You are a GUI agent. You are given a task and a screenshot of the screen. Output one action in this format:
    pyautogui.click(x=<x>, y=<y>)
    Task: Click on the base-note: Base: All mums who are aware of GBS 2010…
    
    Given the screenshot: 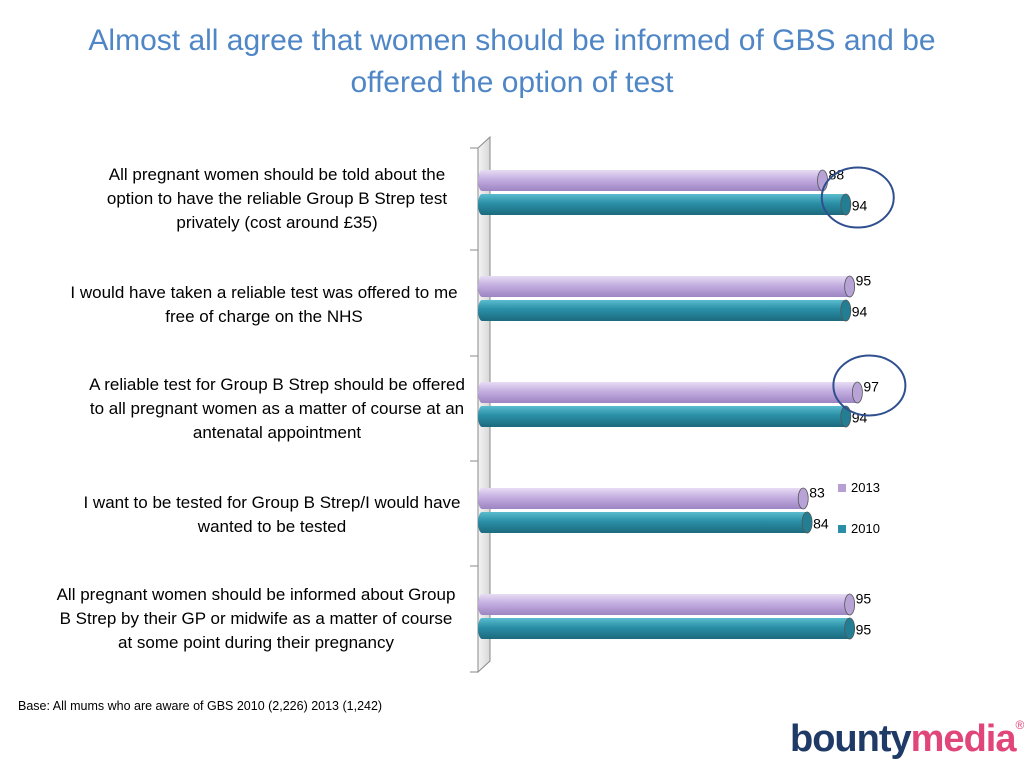 What is the action you would take?
    pyautogui.click(x=200, y=706)
    